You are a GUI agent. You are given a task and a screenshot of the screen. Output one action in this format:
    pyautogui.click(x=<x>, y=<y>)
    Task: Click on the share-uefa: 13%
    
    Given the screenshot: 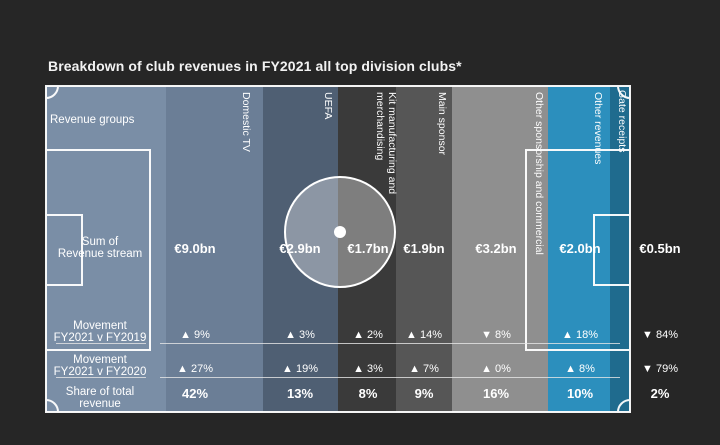 What is the action you would take?
    pyautogui.click(x=300, y=393)
    